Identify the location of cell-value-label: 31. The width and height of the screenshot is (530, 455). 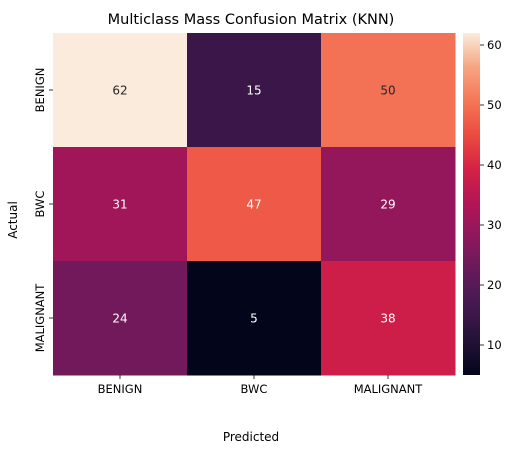
(119, 205).